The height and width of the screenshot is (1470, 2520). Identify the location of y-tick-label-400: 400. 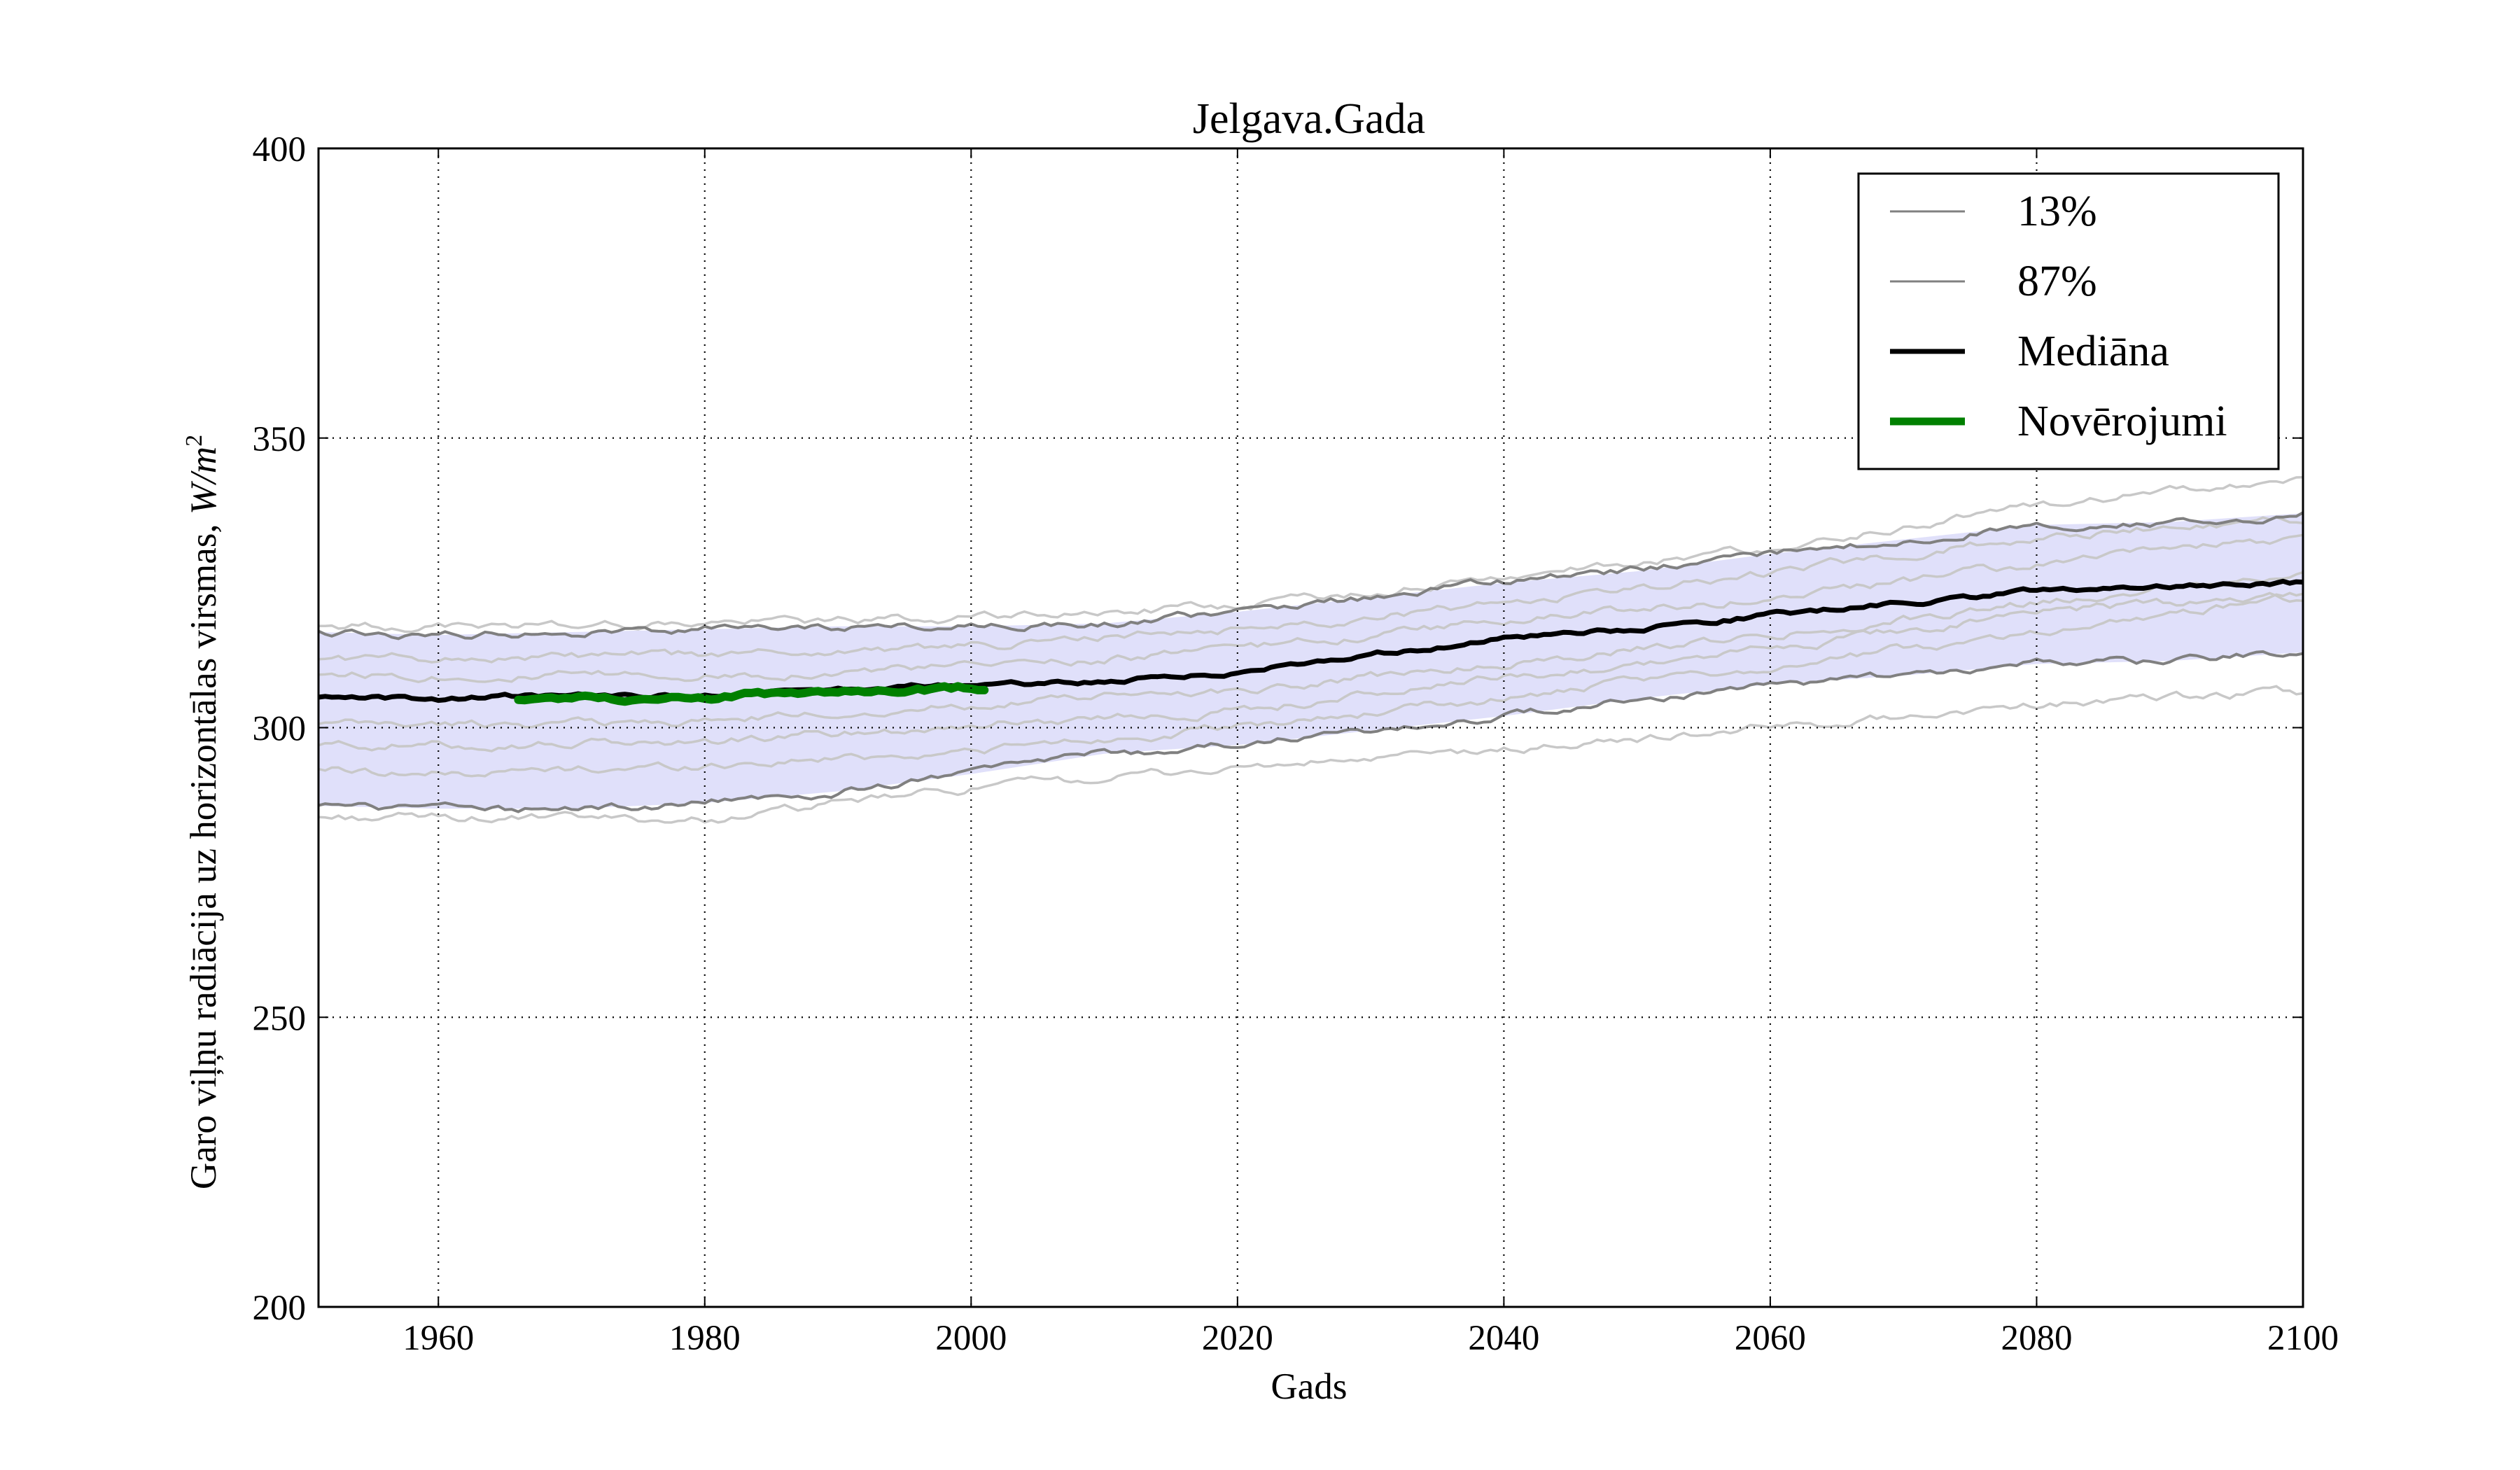
(280, 149).